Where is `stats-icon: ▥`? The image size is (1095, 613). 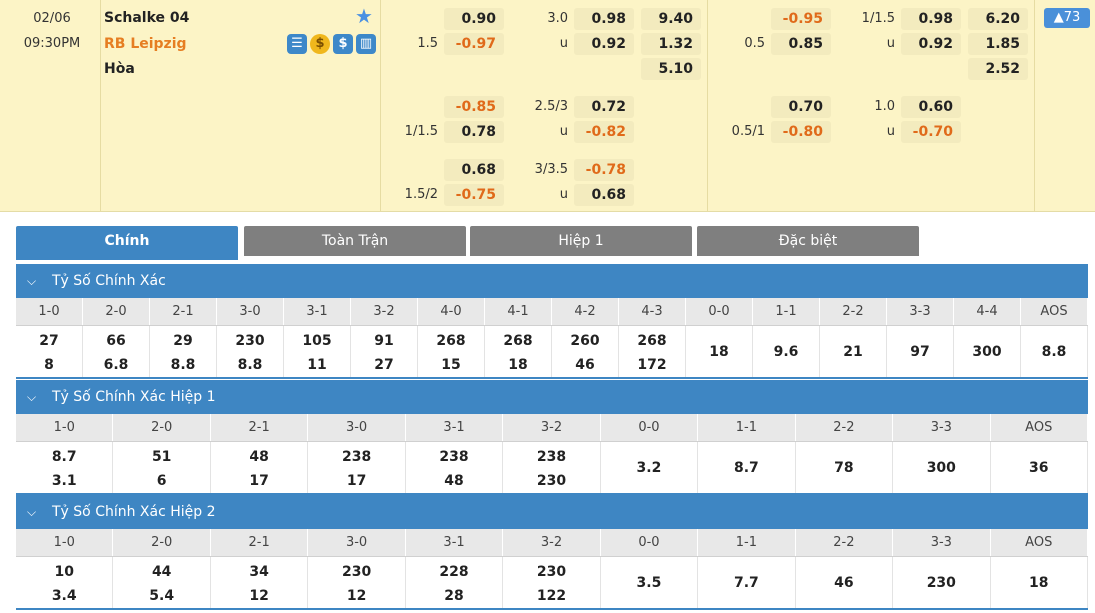
stats-icon: ▥ is located at coordinates (366, 44).